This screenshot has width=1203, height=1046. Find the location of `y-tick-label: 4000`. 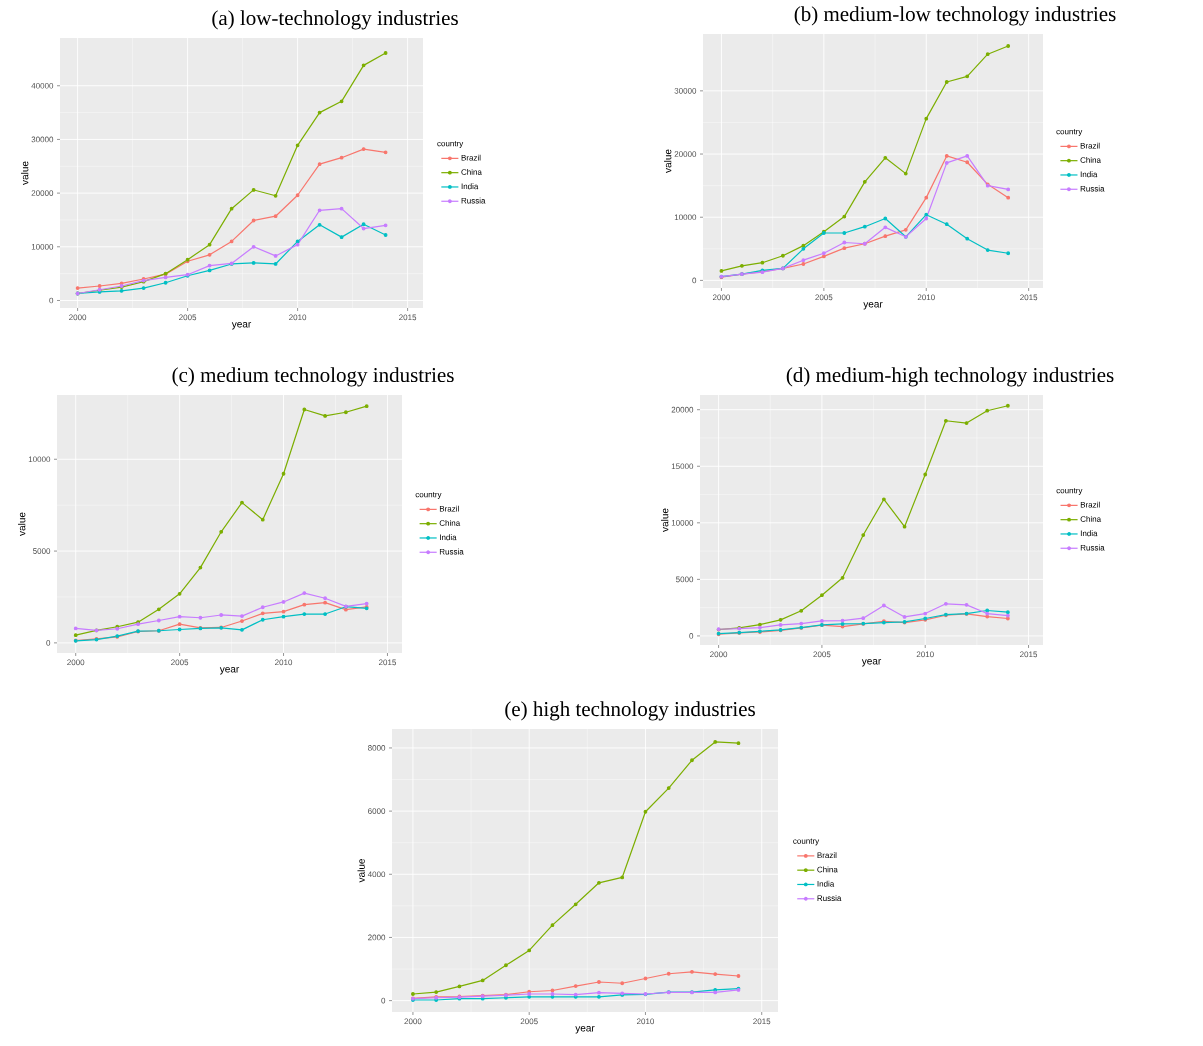

y-tick-label: 4000 is located at coordinates (376, 874).